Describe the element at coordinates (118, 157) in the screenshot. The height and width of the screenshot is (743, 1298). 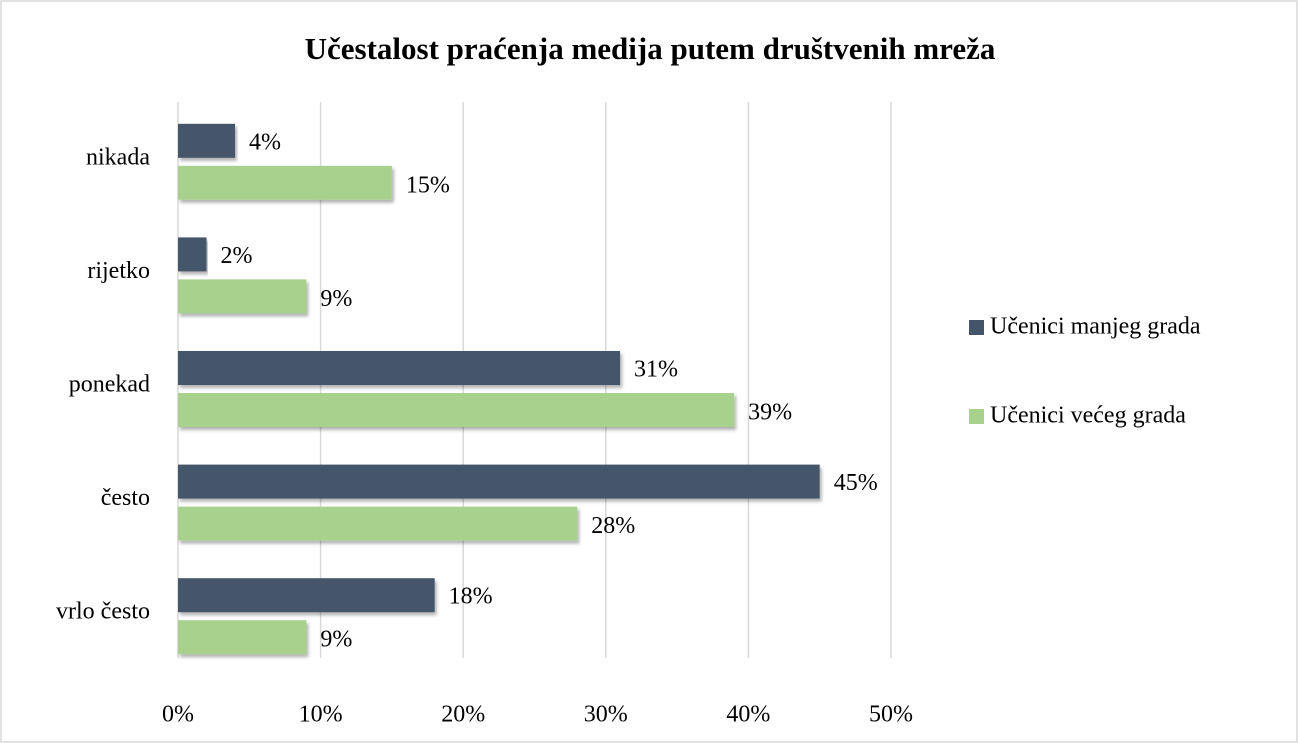
I see `y-tick-label: nikada` at that location.